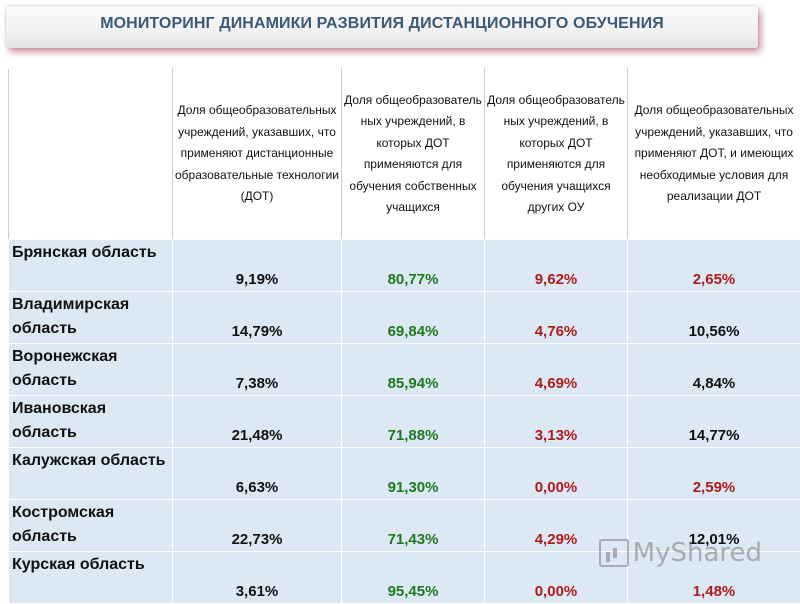  Describe the element at coordinates (556, 474) in the screenshot. I see `table-cell-value: 0,00%` at that location.